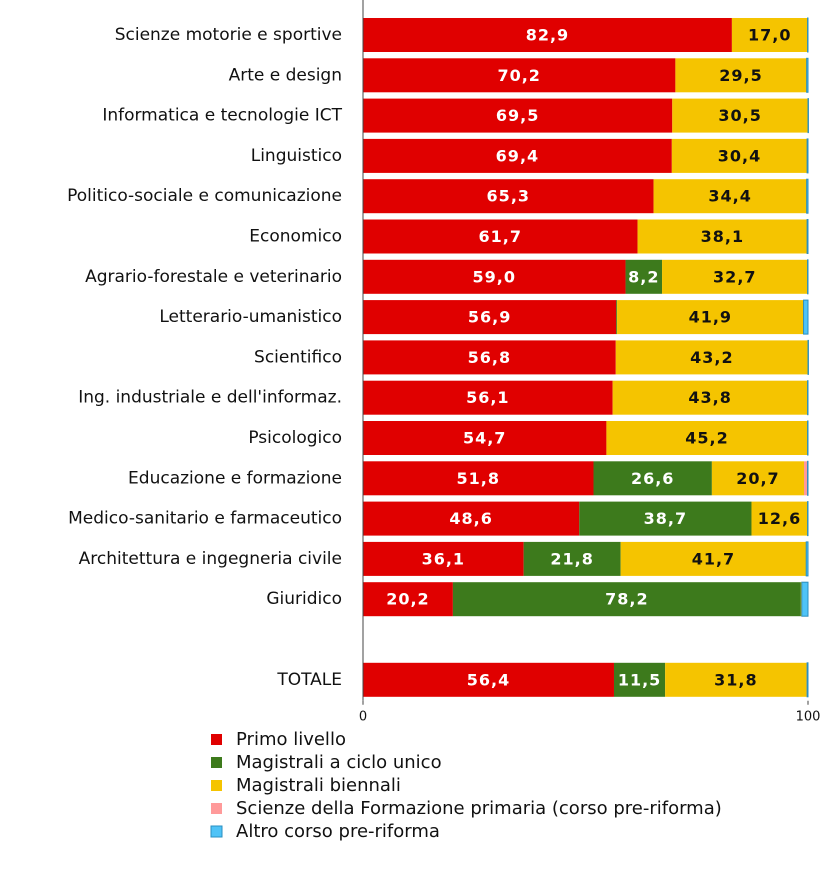  I want to click on value-label: 41,9, so click(710, 317).